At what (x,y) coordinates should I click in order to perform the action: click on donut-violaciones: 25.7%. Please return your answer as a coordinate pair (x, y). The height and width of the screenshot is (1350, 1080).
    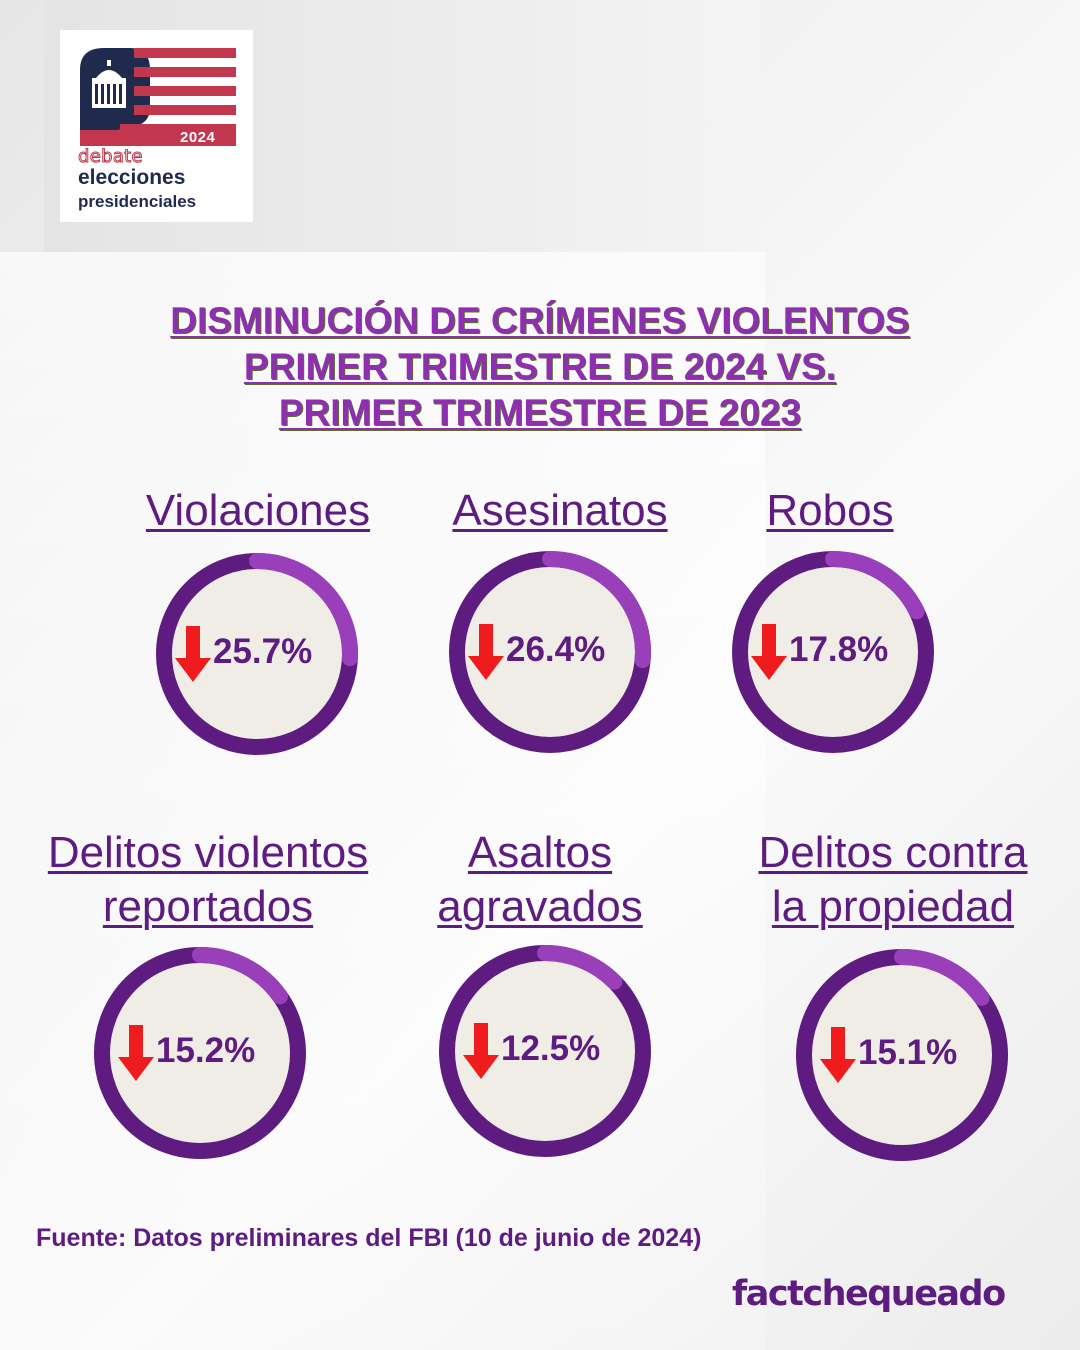
    Looking at the image, I should click on (257, 654).